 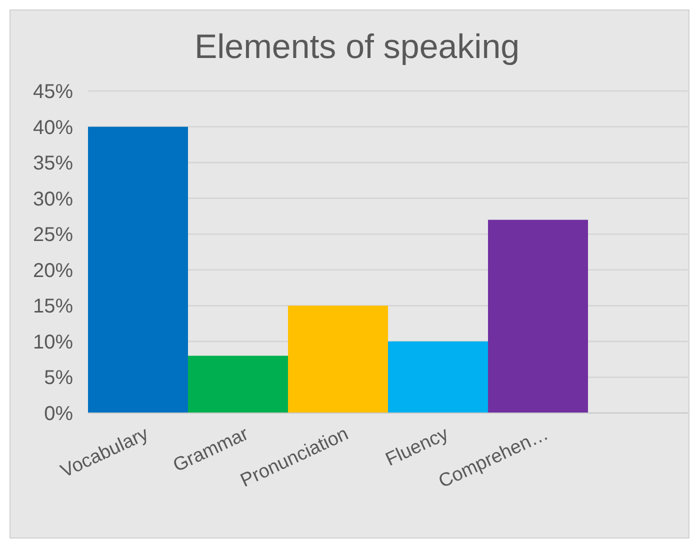 I want to click on y-tick-label: 30%, so click(x=53, y=199).